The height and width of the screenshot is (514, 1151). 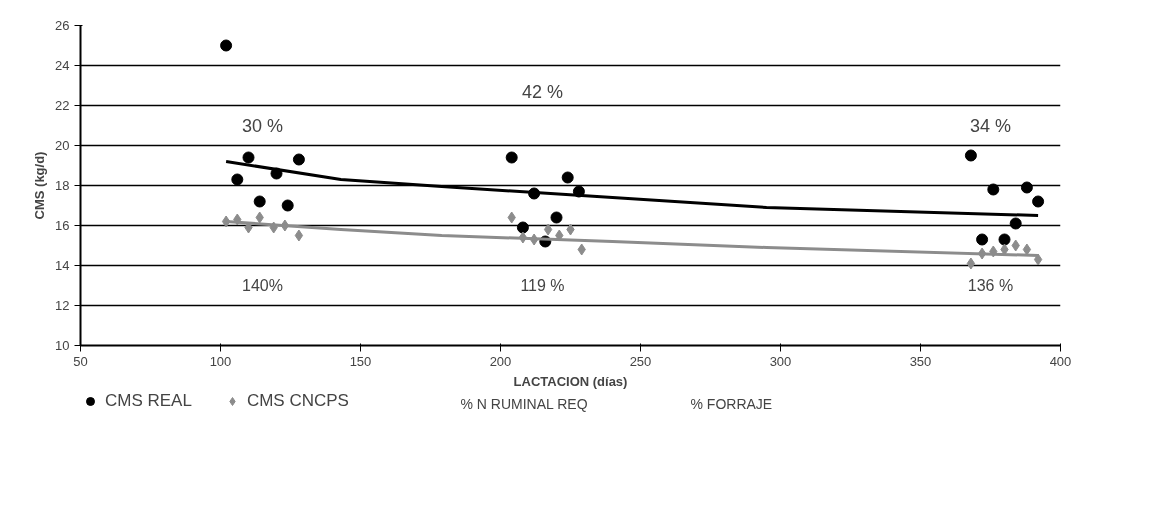 I want to click on y-tick-label: 24, so click(x=62, y=65).